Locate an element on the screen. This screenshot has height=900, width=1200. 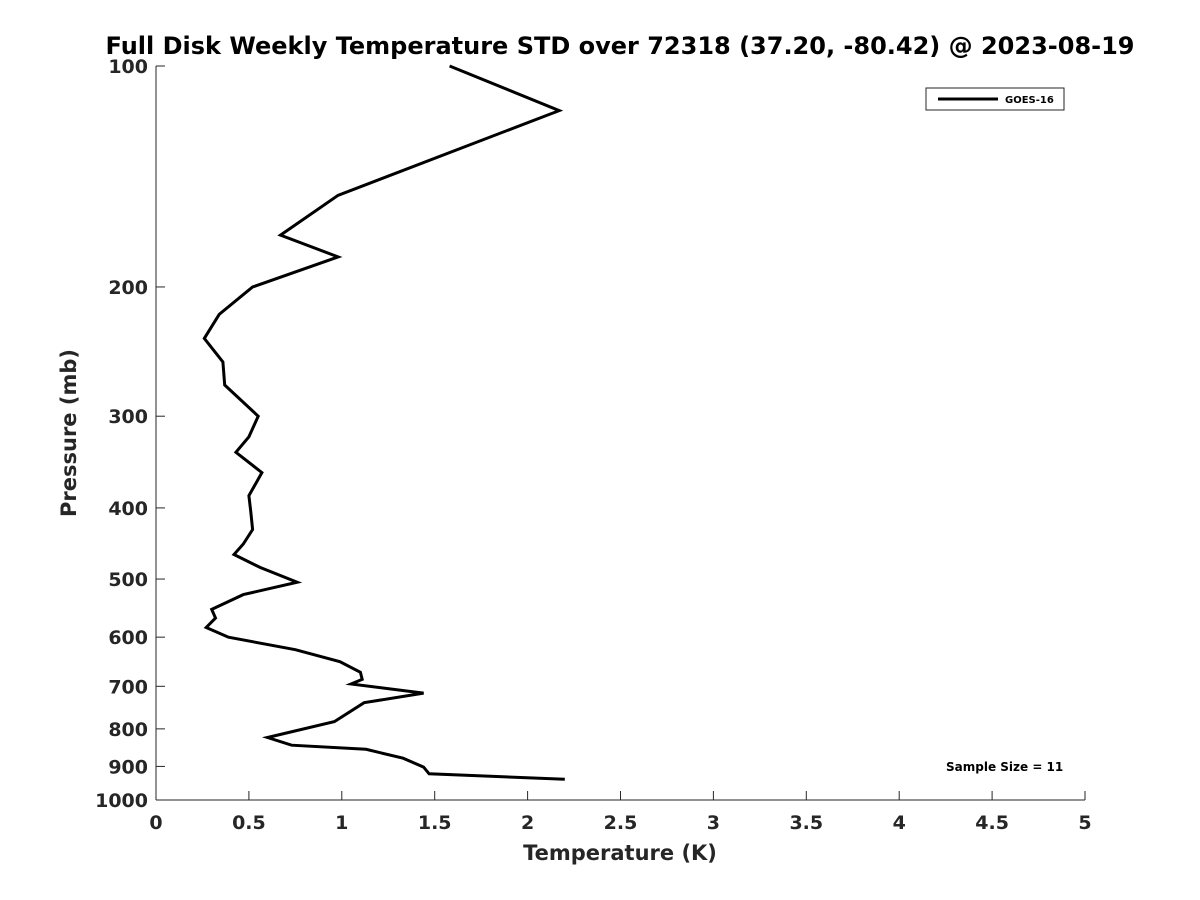
x-tick-label: 4 is located at coordinates (899, 823).